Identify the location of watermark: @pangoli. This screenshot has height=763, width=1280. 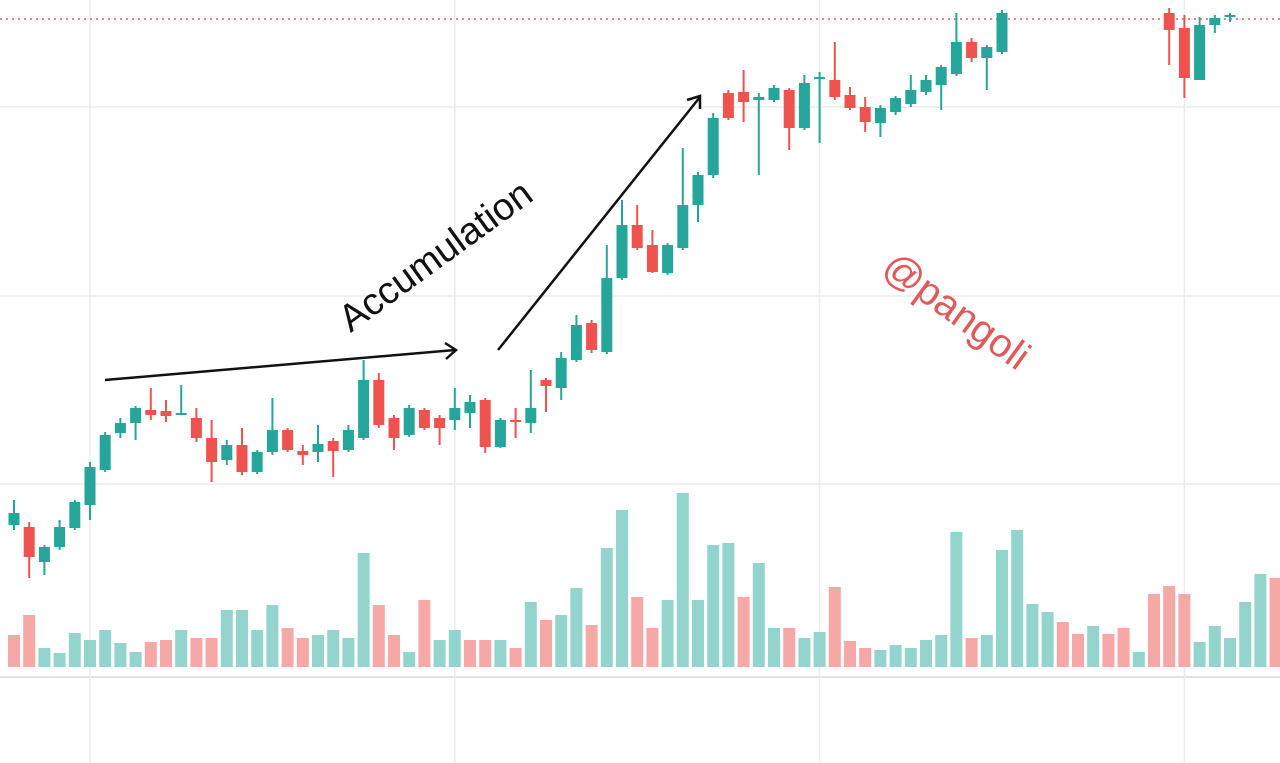
(956, 310).